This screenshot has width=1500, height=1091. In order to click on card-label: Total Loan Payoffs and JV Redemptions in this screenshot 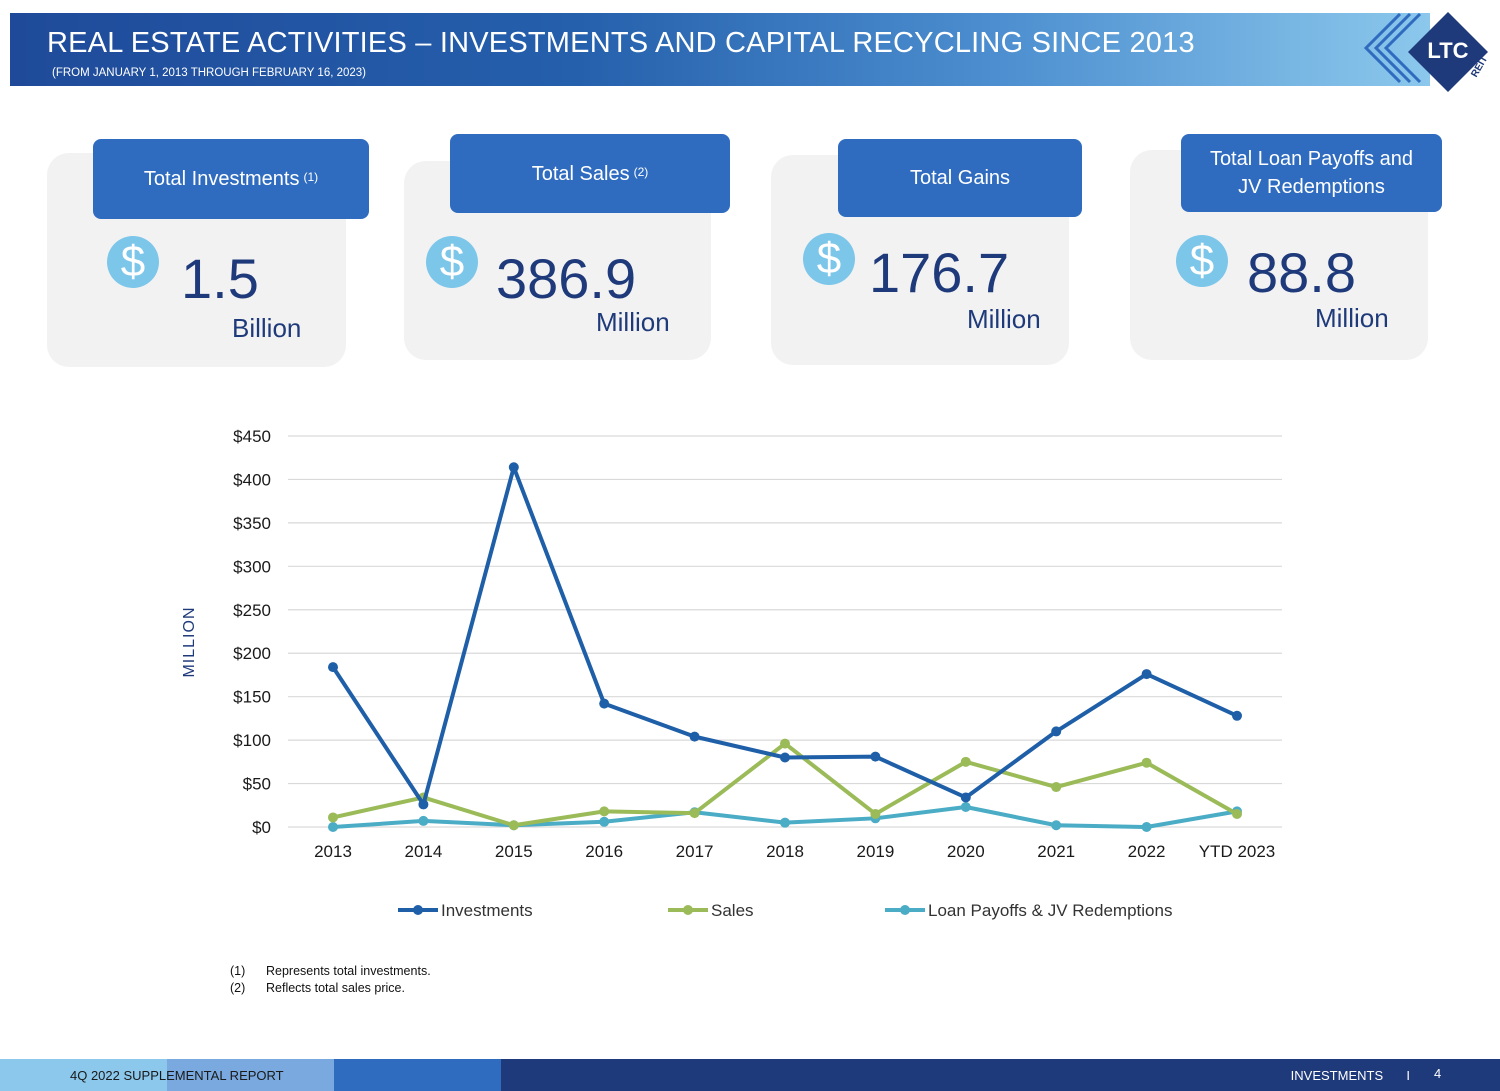, I will do `click(1311, 173)`.